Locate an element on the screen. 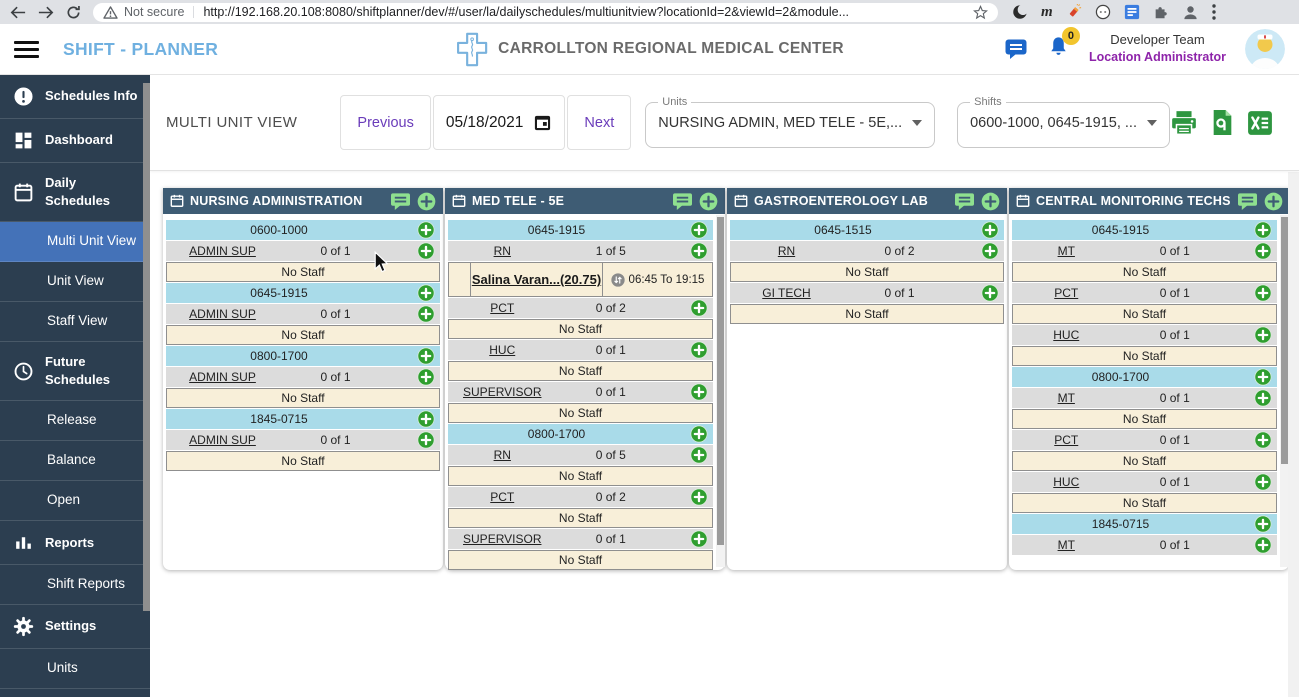 The width and height of the screenshot is (1299, 697). firecracker-extension-icon is located at coordinates (1074, 12).